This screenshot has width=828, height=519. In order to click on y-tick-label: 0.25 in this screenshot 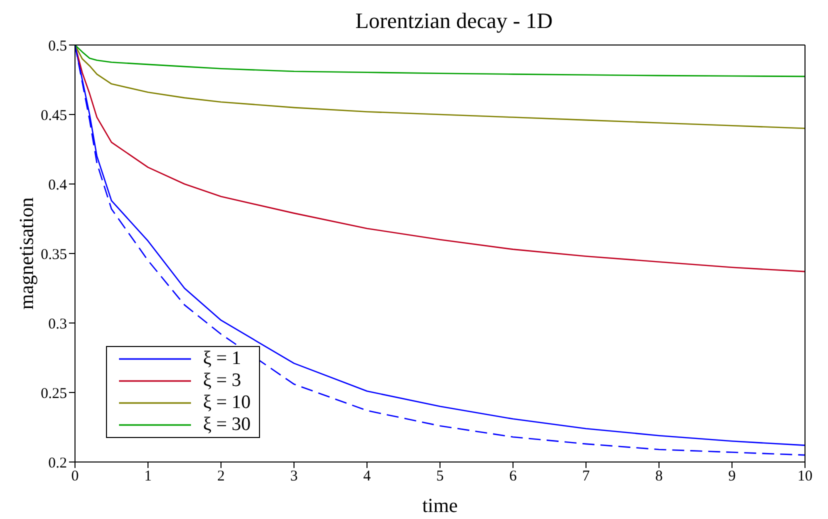, I will do `click(53, 394)`.